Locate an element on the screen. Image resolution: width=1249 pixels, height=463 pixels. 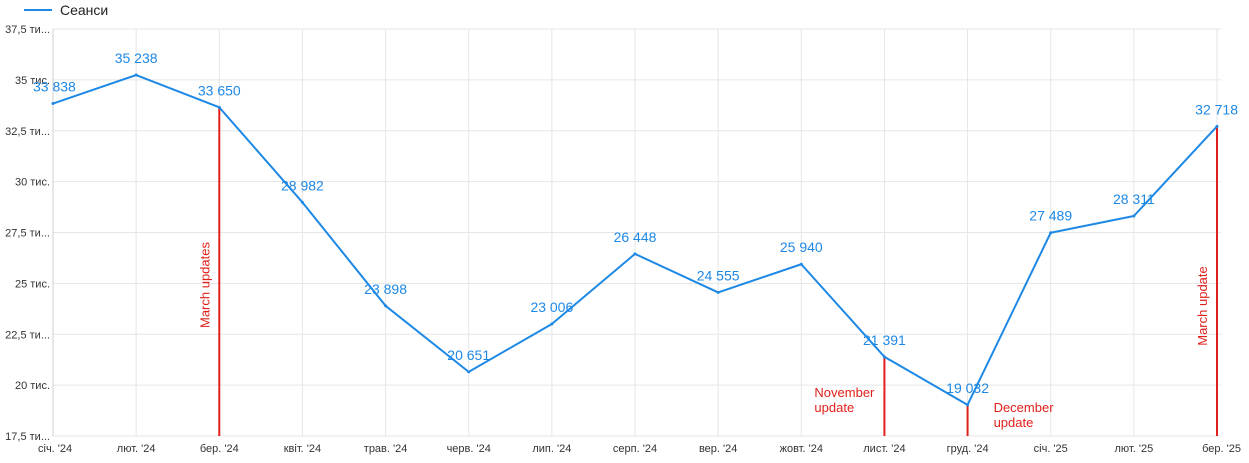
x-tick-label: лист. '24 is located at coordinates (884, 449).